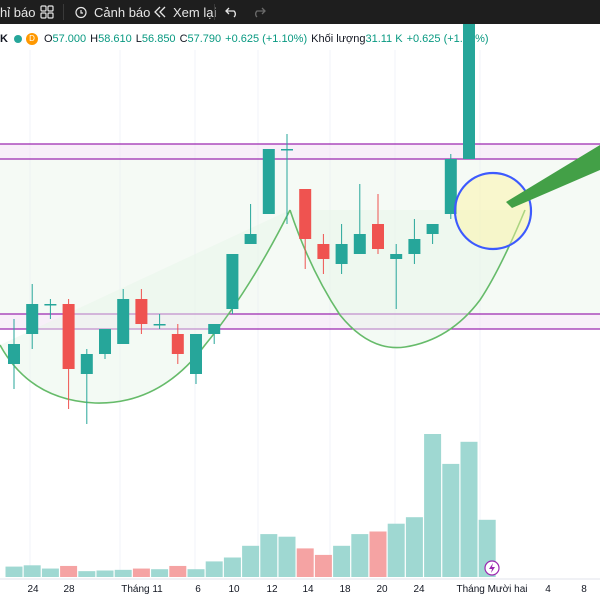 This screenshot has width=600, height=600. Describe the element at coordinates (300, 151) in the screenshot. I see `upper-band-fill` at that location.